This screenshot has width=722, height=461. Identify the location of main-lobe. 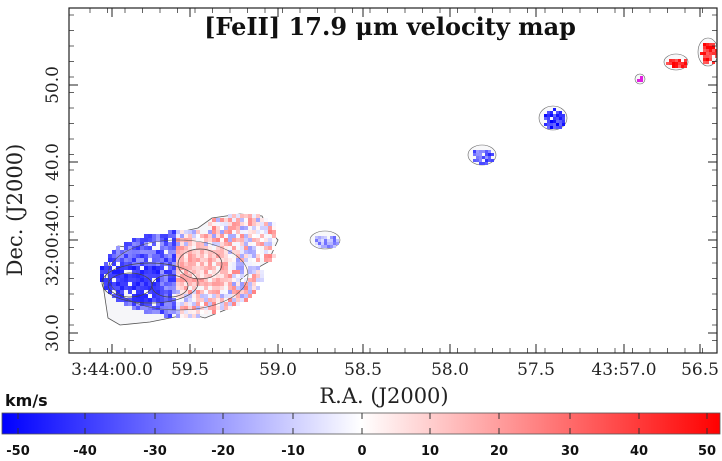
(189, 269).